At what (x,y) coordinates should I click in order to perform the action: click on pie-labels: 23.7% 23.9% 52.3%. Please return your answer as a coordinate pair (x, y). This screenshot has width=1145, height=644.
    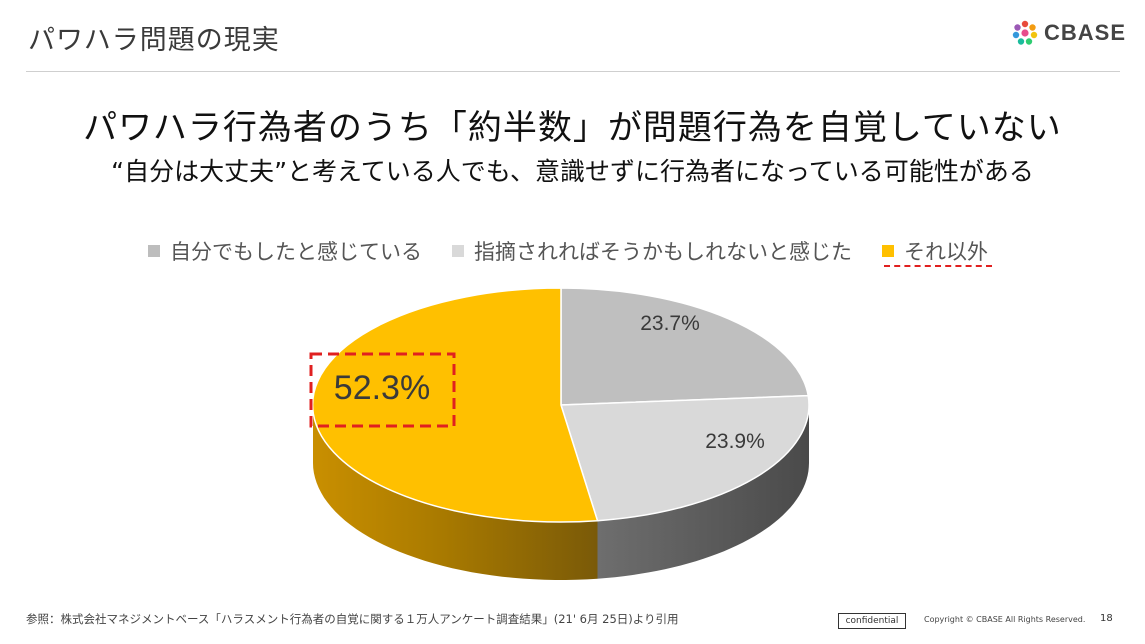
    Looking at the image, I should click on (549, 382).